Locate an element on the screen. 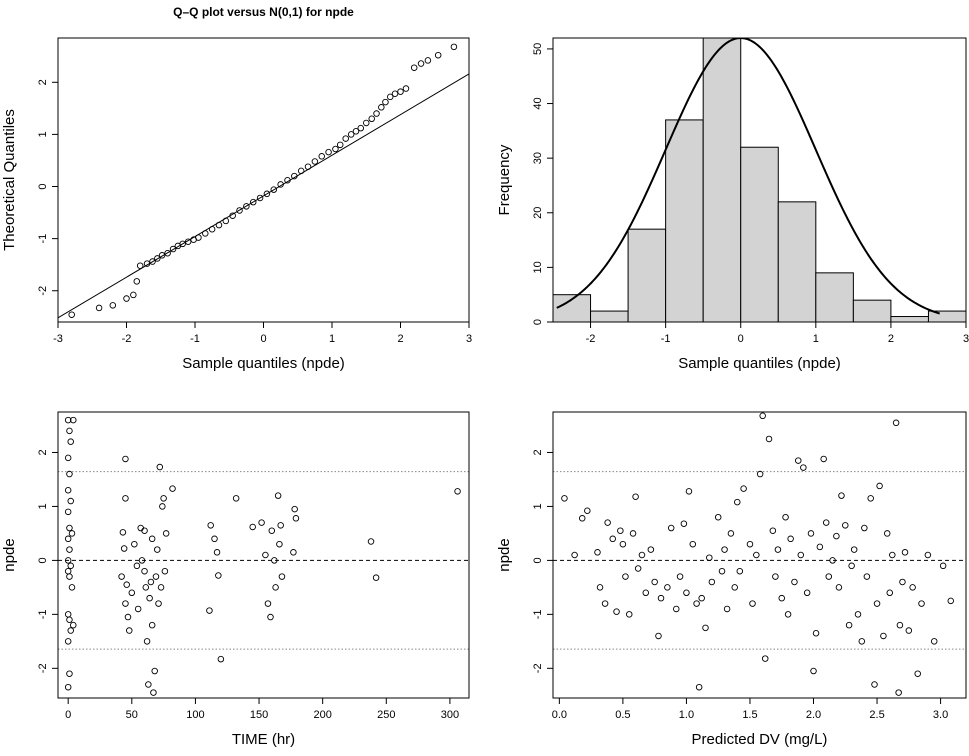  x-tick-label: 50 is located at coordinates (132, 715).